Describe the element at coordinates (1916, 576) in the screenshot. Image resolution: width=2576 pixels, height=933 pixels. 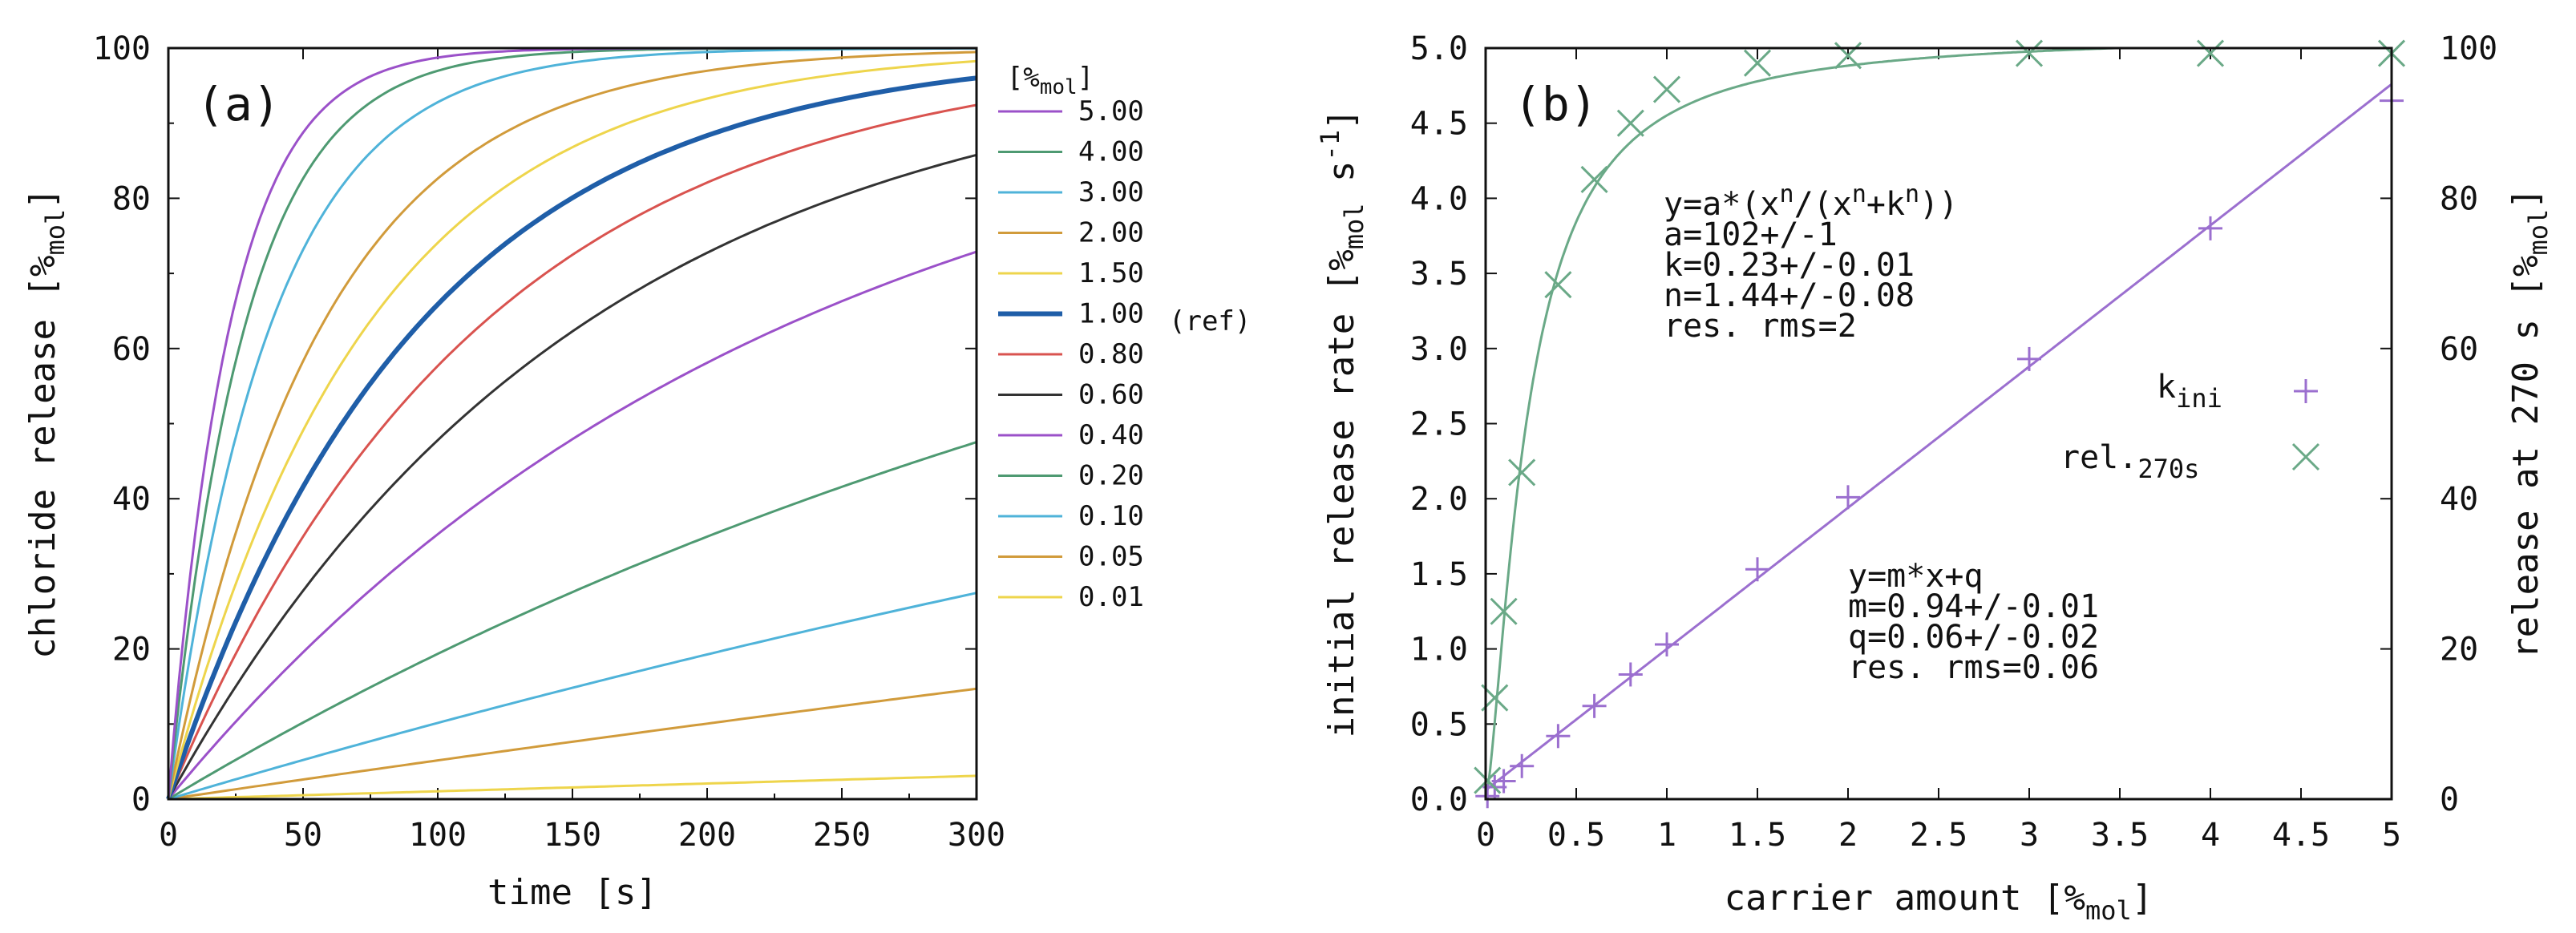
I see `linear-equation: y=m*x+q` at that location.